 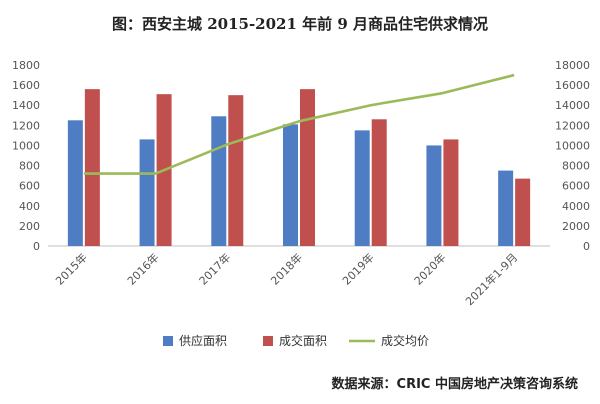 I want to click on left-axis-tick-label: 1400, so click(x=26, y=105).